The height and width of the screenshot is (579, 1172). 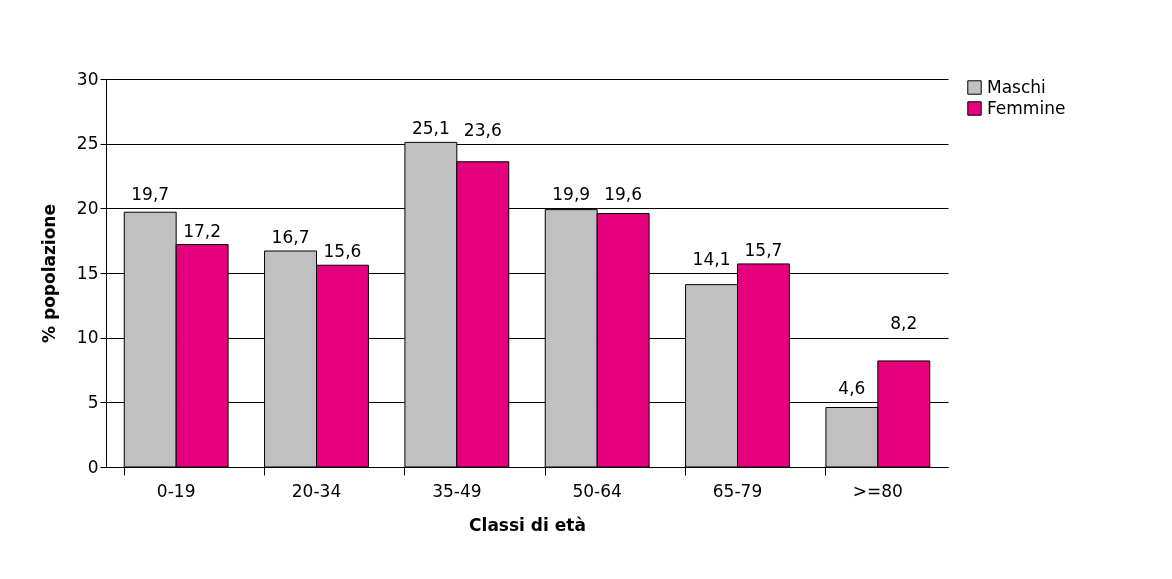 I want to click on data-label: 8,2, so click(x=904, y=322).